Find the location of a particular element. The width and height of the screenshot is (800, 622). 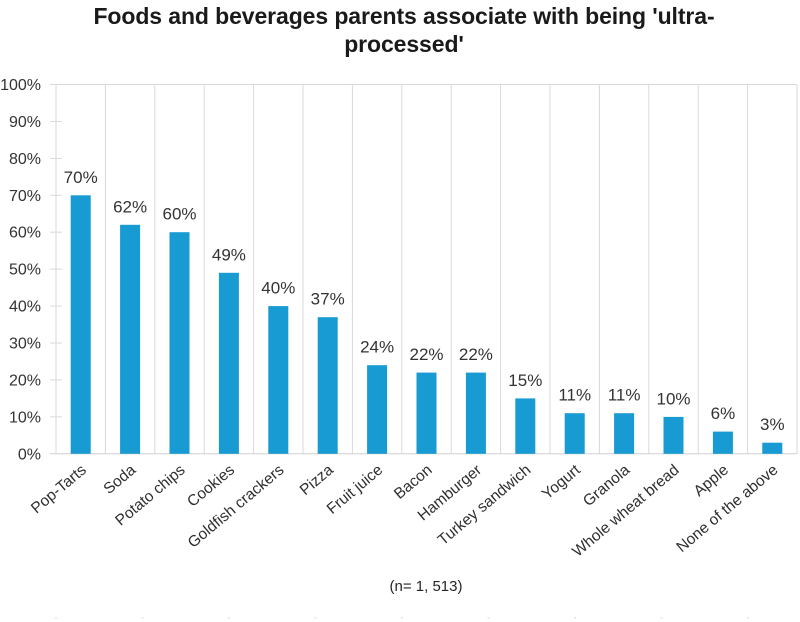

svg-text: 50% is located at coordinates (25, 270).